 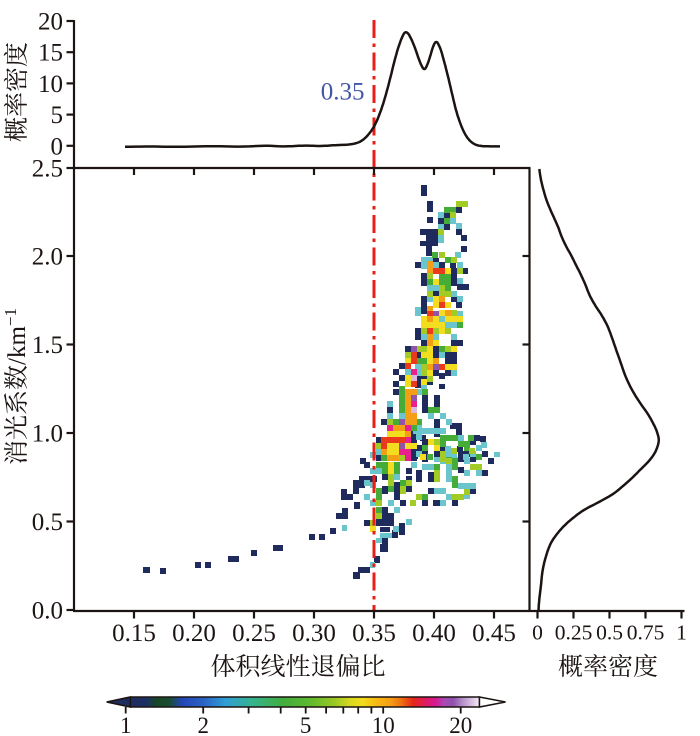 I want to click on svg-text: 2, so click(x=203, y=724).